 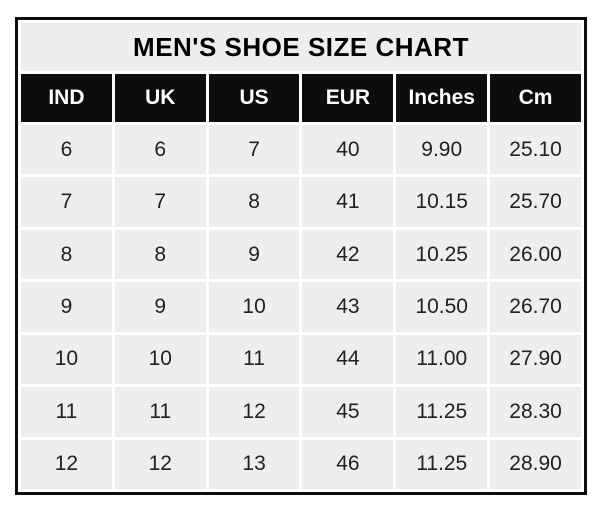 I want to click on table-cell: 41, so click(x=348, y=202).